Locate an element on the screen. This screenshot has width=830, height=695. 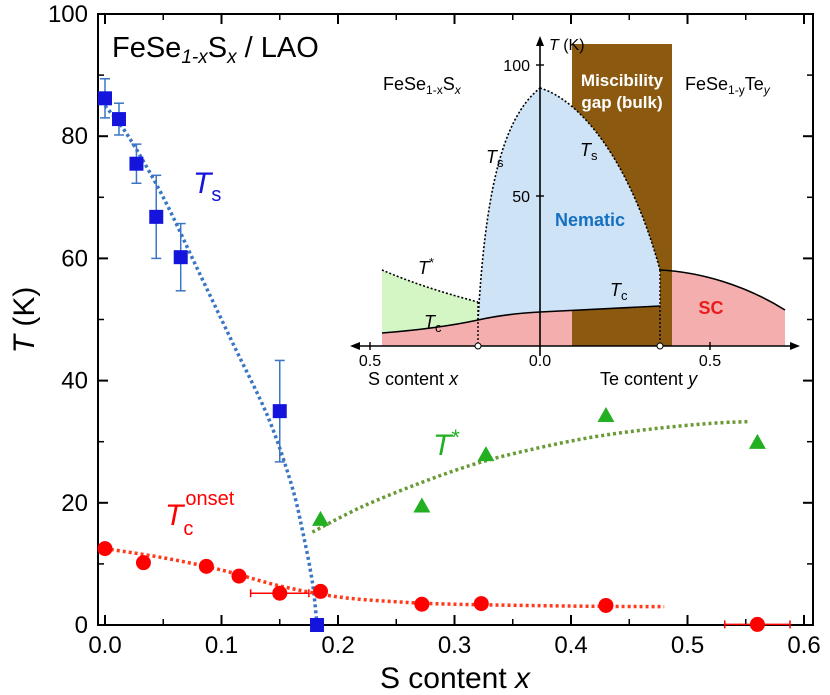
inset-tc-label-te: Tc is located at coordinates (619, 291).